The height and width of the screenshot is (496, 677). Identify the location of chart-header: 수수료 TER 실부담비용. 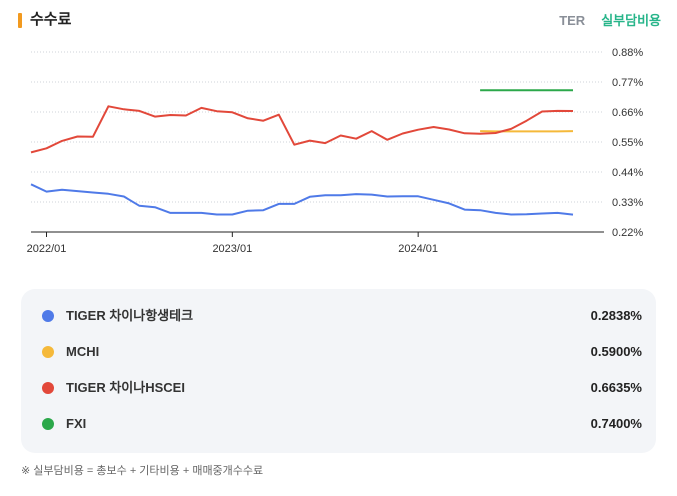
(338, 22).